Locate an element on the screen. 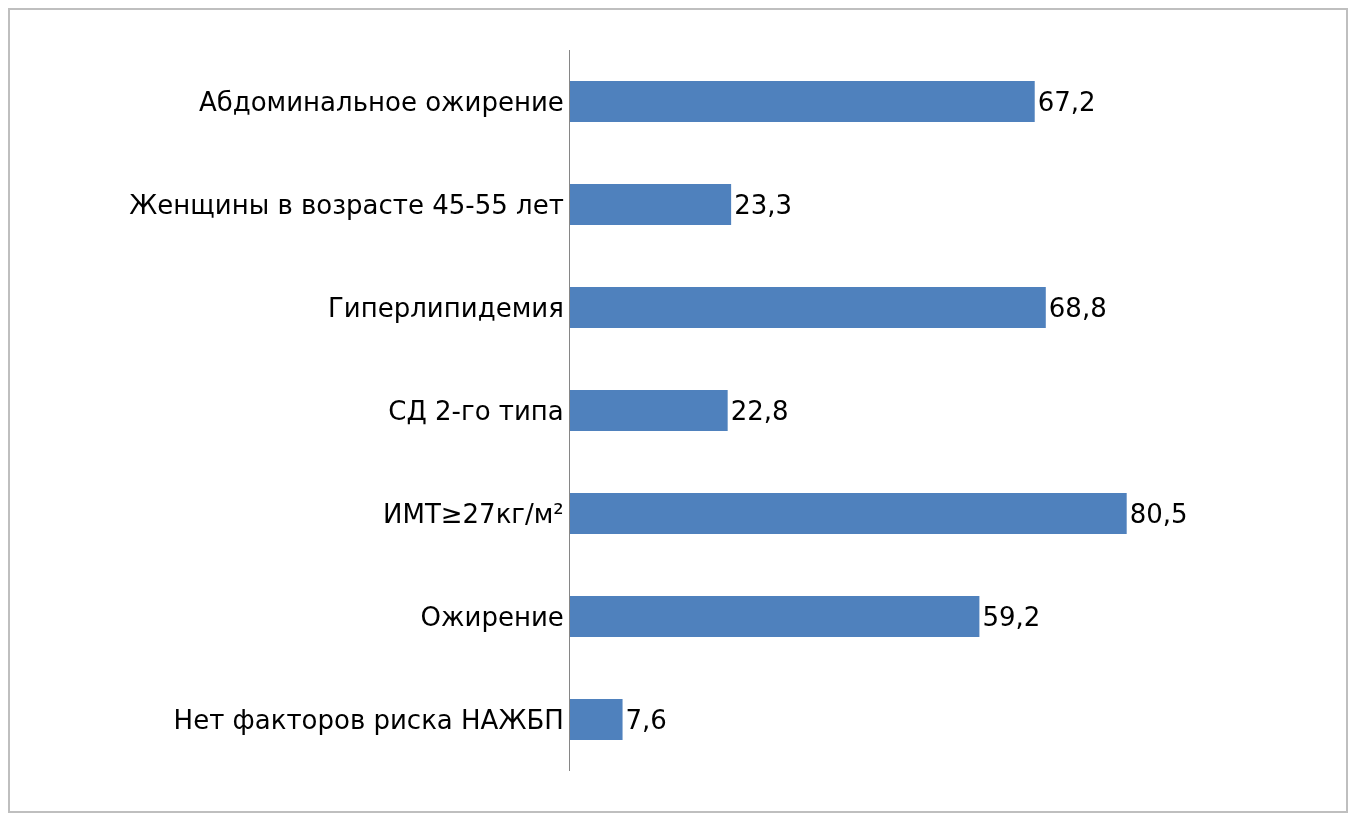  y-tick-label: ИМТ≥27кг/м² is located at coordinates (473, 513).